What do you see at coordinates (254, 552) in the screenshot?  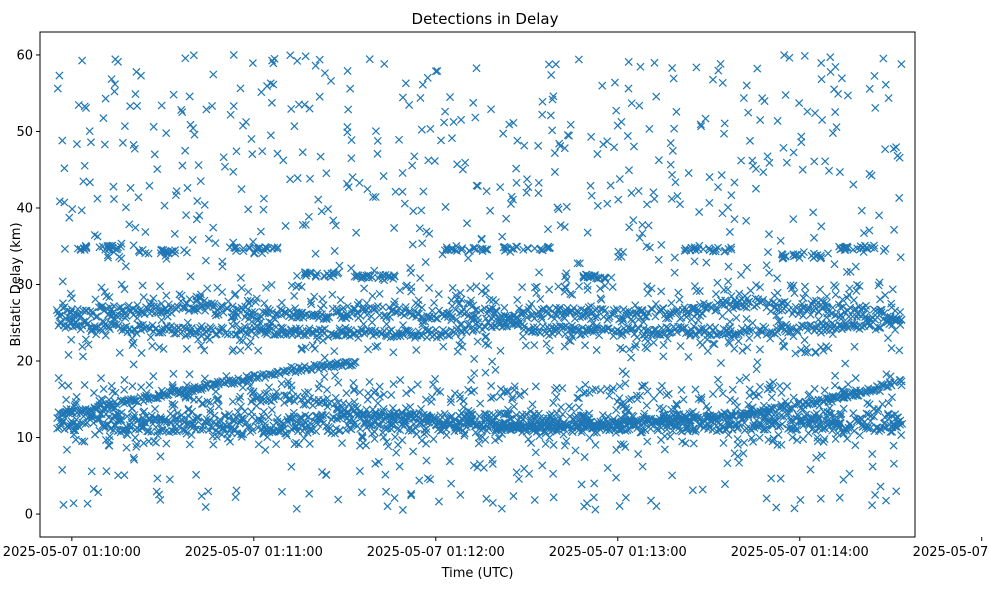 I see `x-tick-label: 2025-05-07 01:11:00` at bounding box center [254, 552].